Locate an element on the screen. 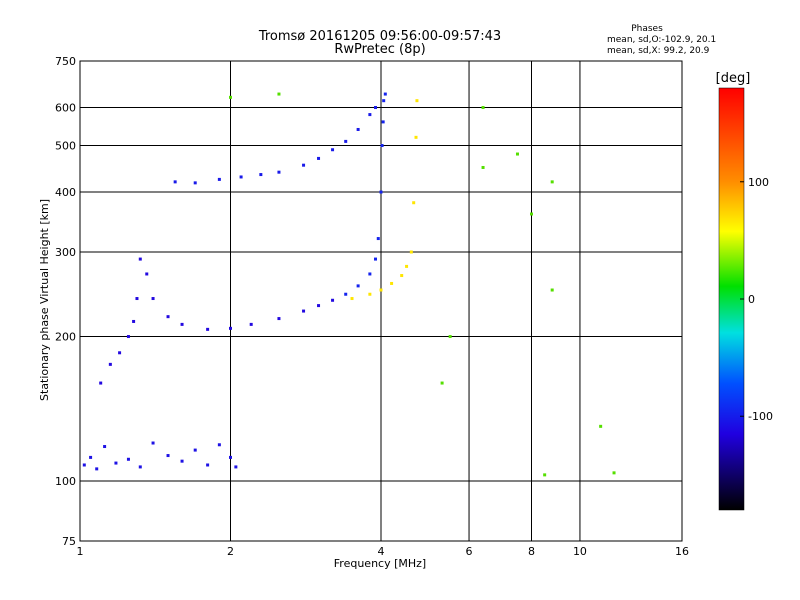  colorbar is located at coordinates (731, 299).